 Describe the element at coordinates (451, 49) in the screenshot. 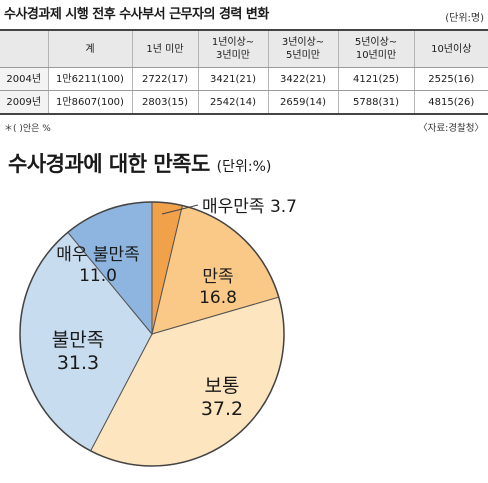

I see `column-header: 10년이상` at that location.